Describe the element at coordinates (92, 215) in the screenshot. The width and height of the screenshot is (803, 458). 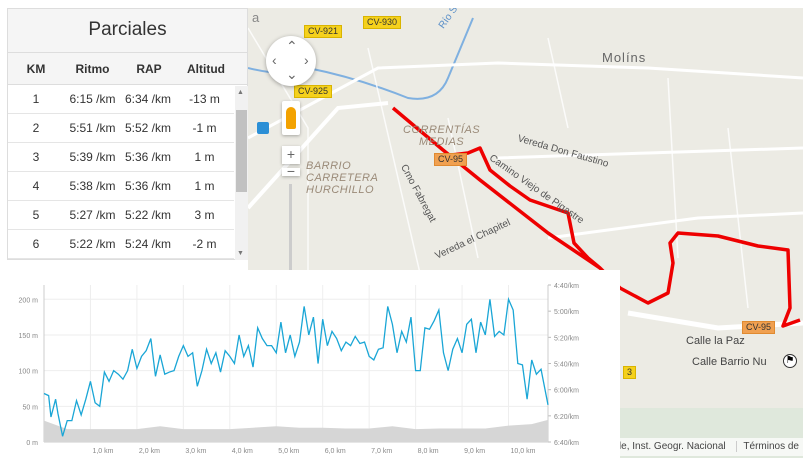
I see `split-cell-ritmo: 5:27 /km` at that location.